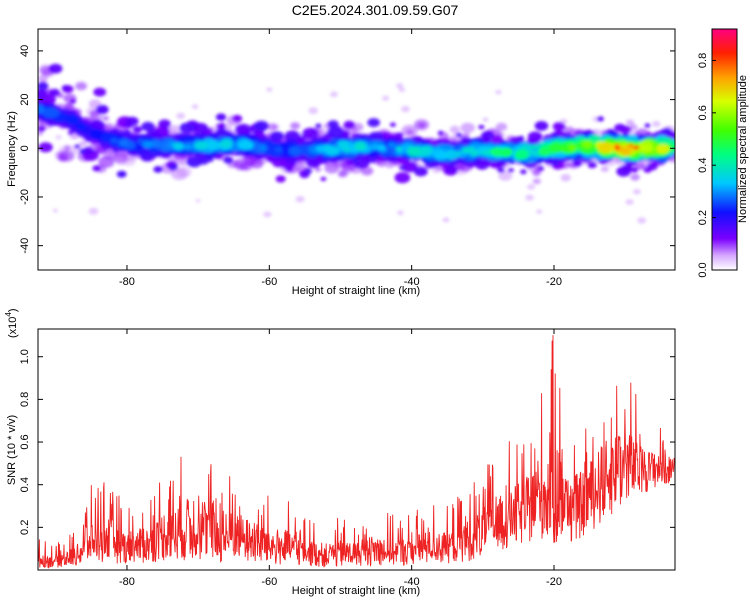 Image resolution: width=750 pixels, height=600 pixels. I want to click on snr-ytick-label: 1.0, so click(25, 356).